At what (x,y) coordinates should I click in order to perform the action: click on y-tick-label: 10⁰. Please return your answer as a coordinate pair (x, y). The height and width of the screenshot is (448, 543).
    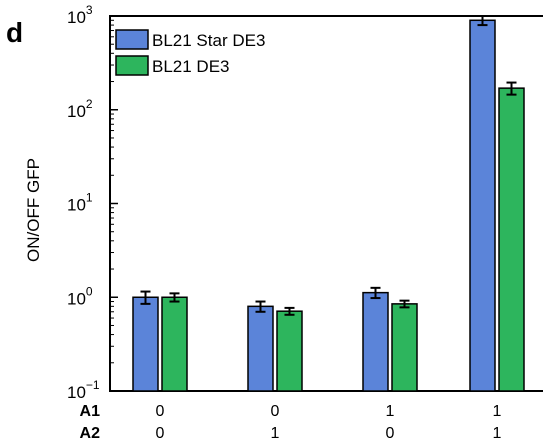
    Looking at the image, I should click on (80, 296).